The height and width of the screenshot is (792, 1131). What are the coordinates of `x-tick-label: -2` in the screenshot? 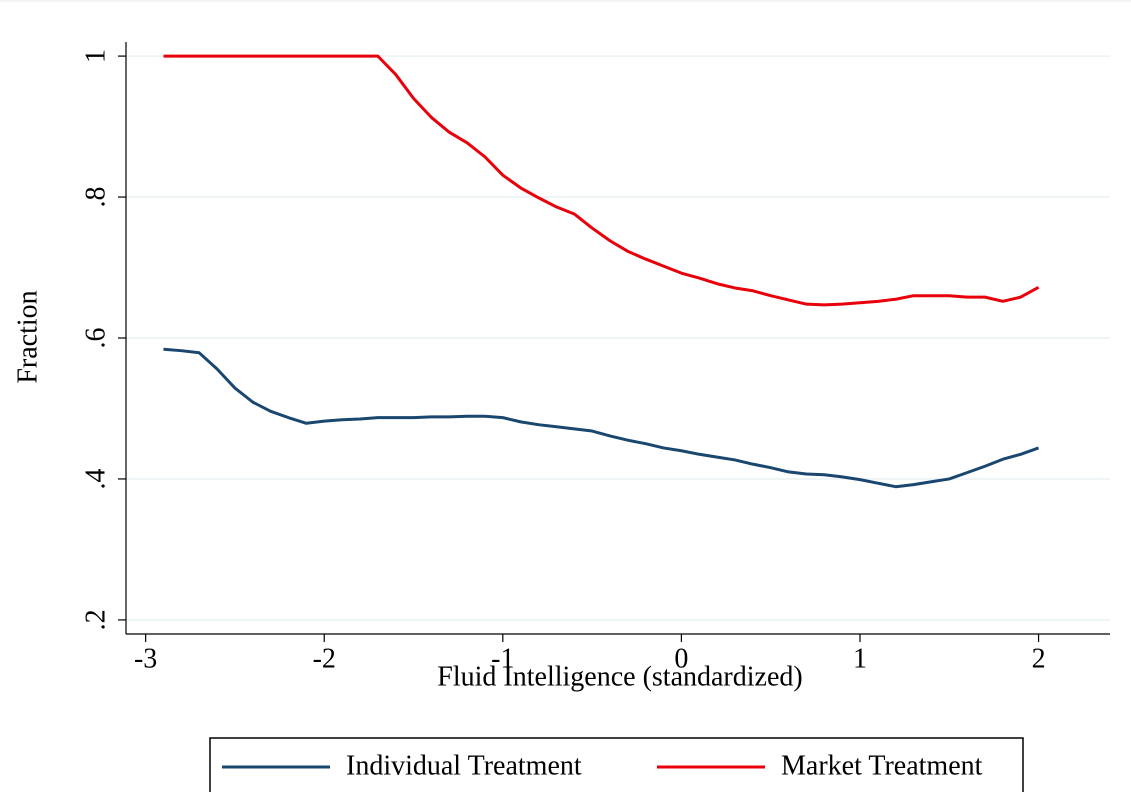 It's located at (324, 658).